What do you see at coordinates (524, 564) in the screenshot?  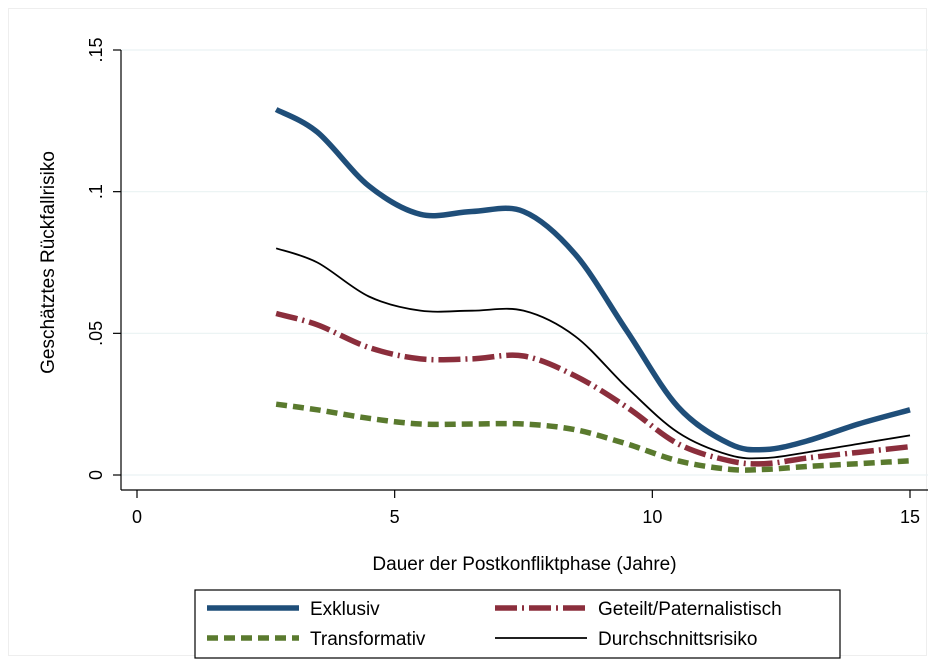 I see `x-axis-title: Dauer der Postkonfliktphase (Jahre)` at bounding box center [524, 564].